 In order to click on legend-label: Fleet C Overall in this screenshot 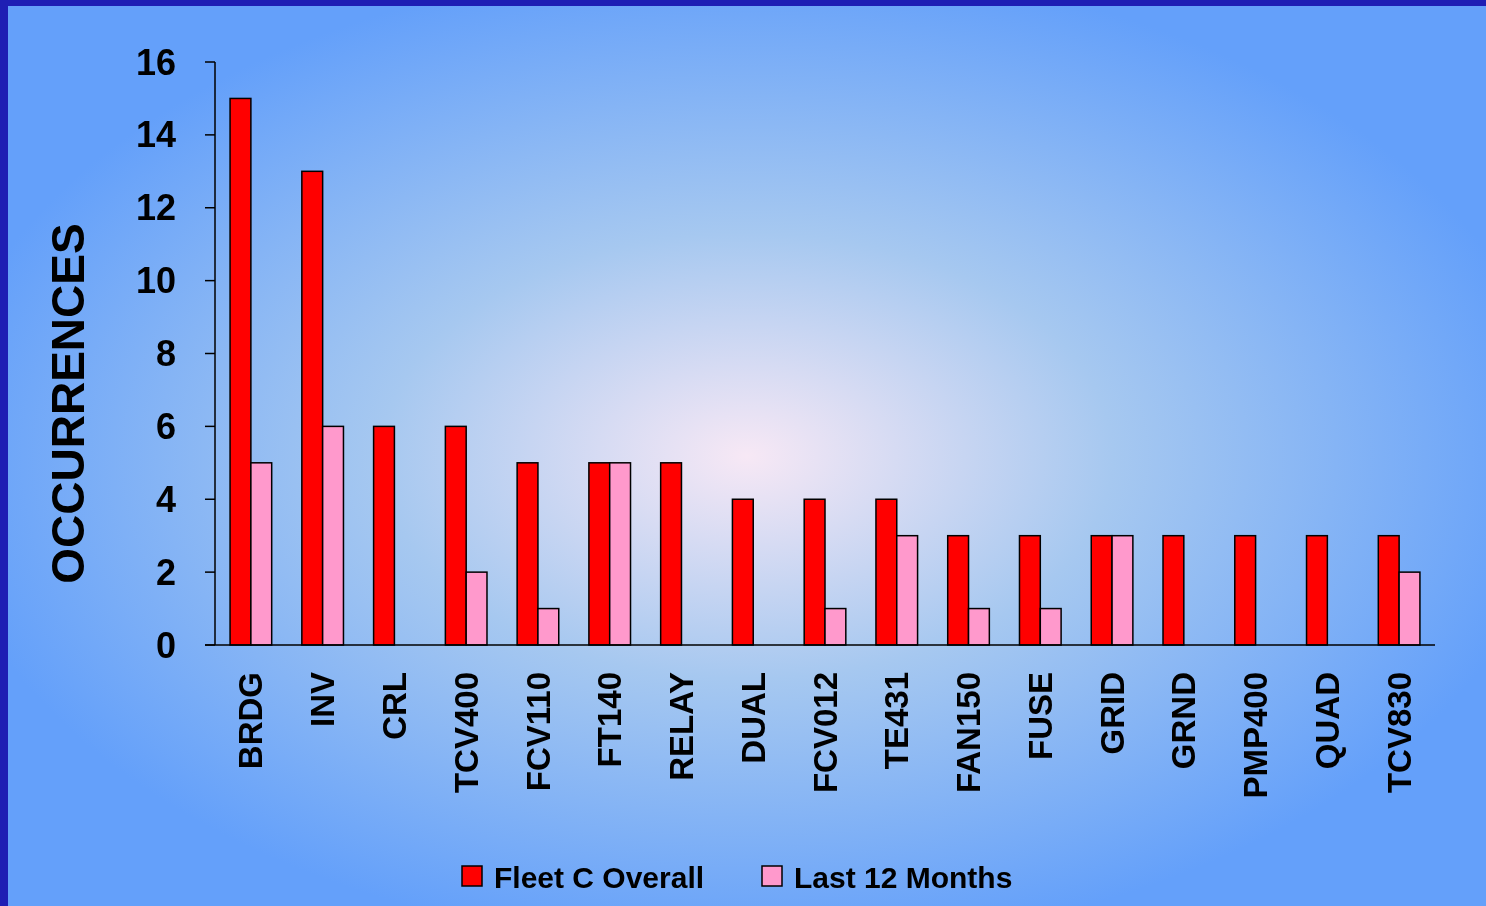, I will do `click(599, 877)`.